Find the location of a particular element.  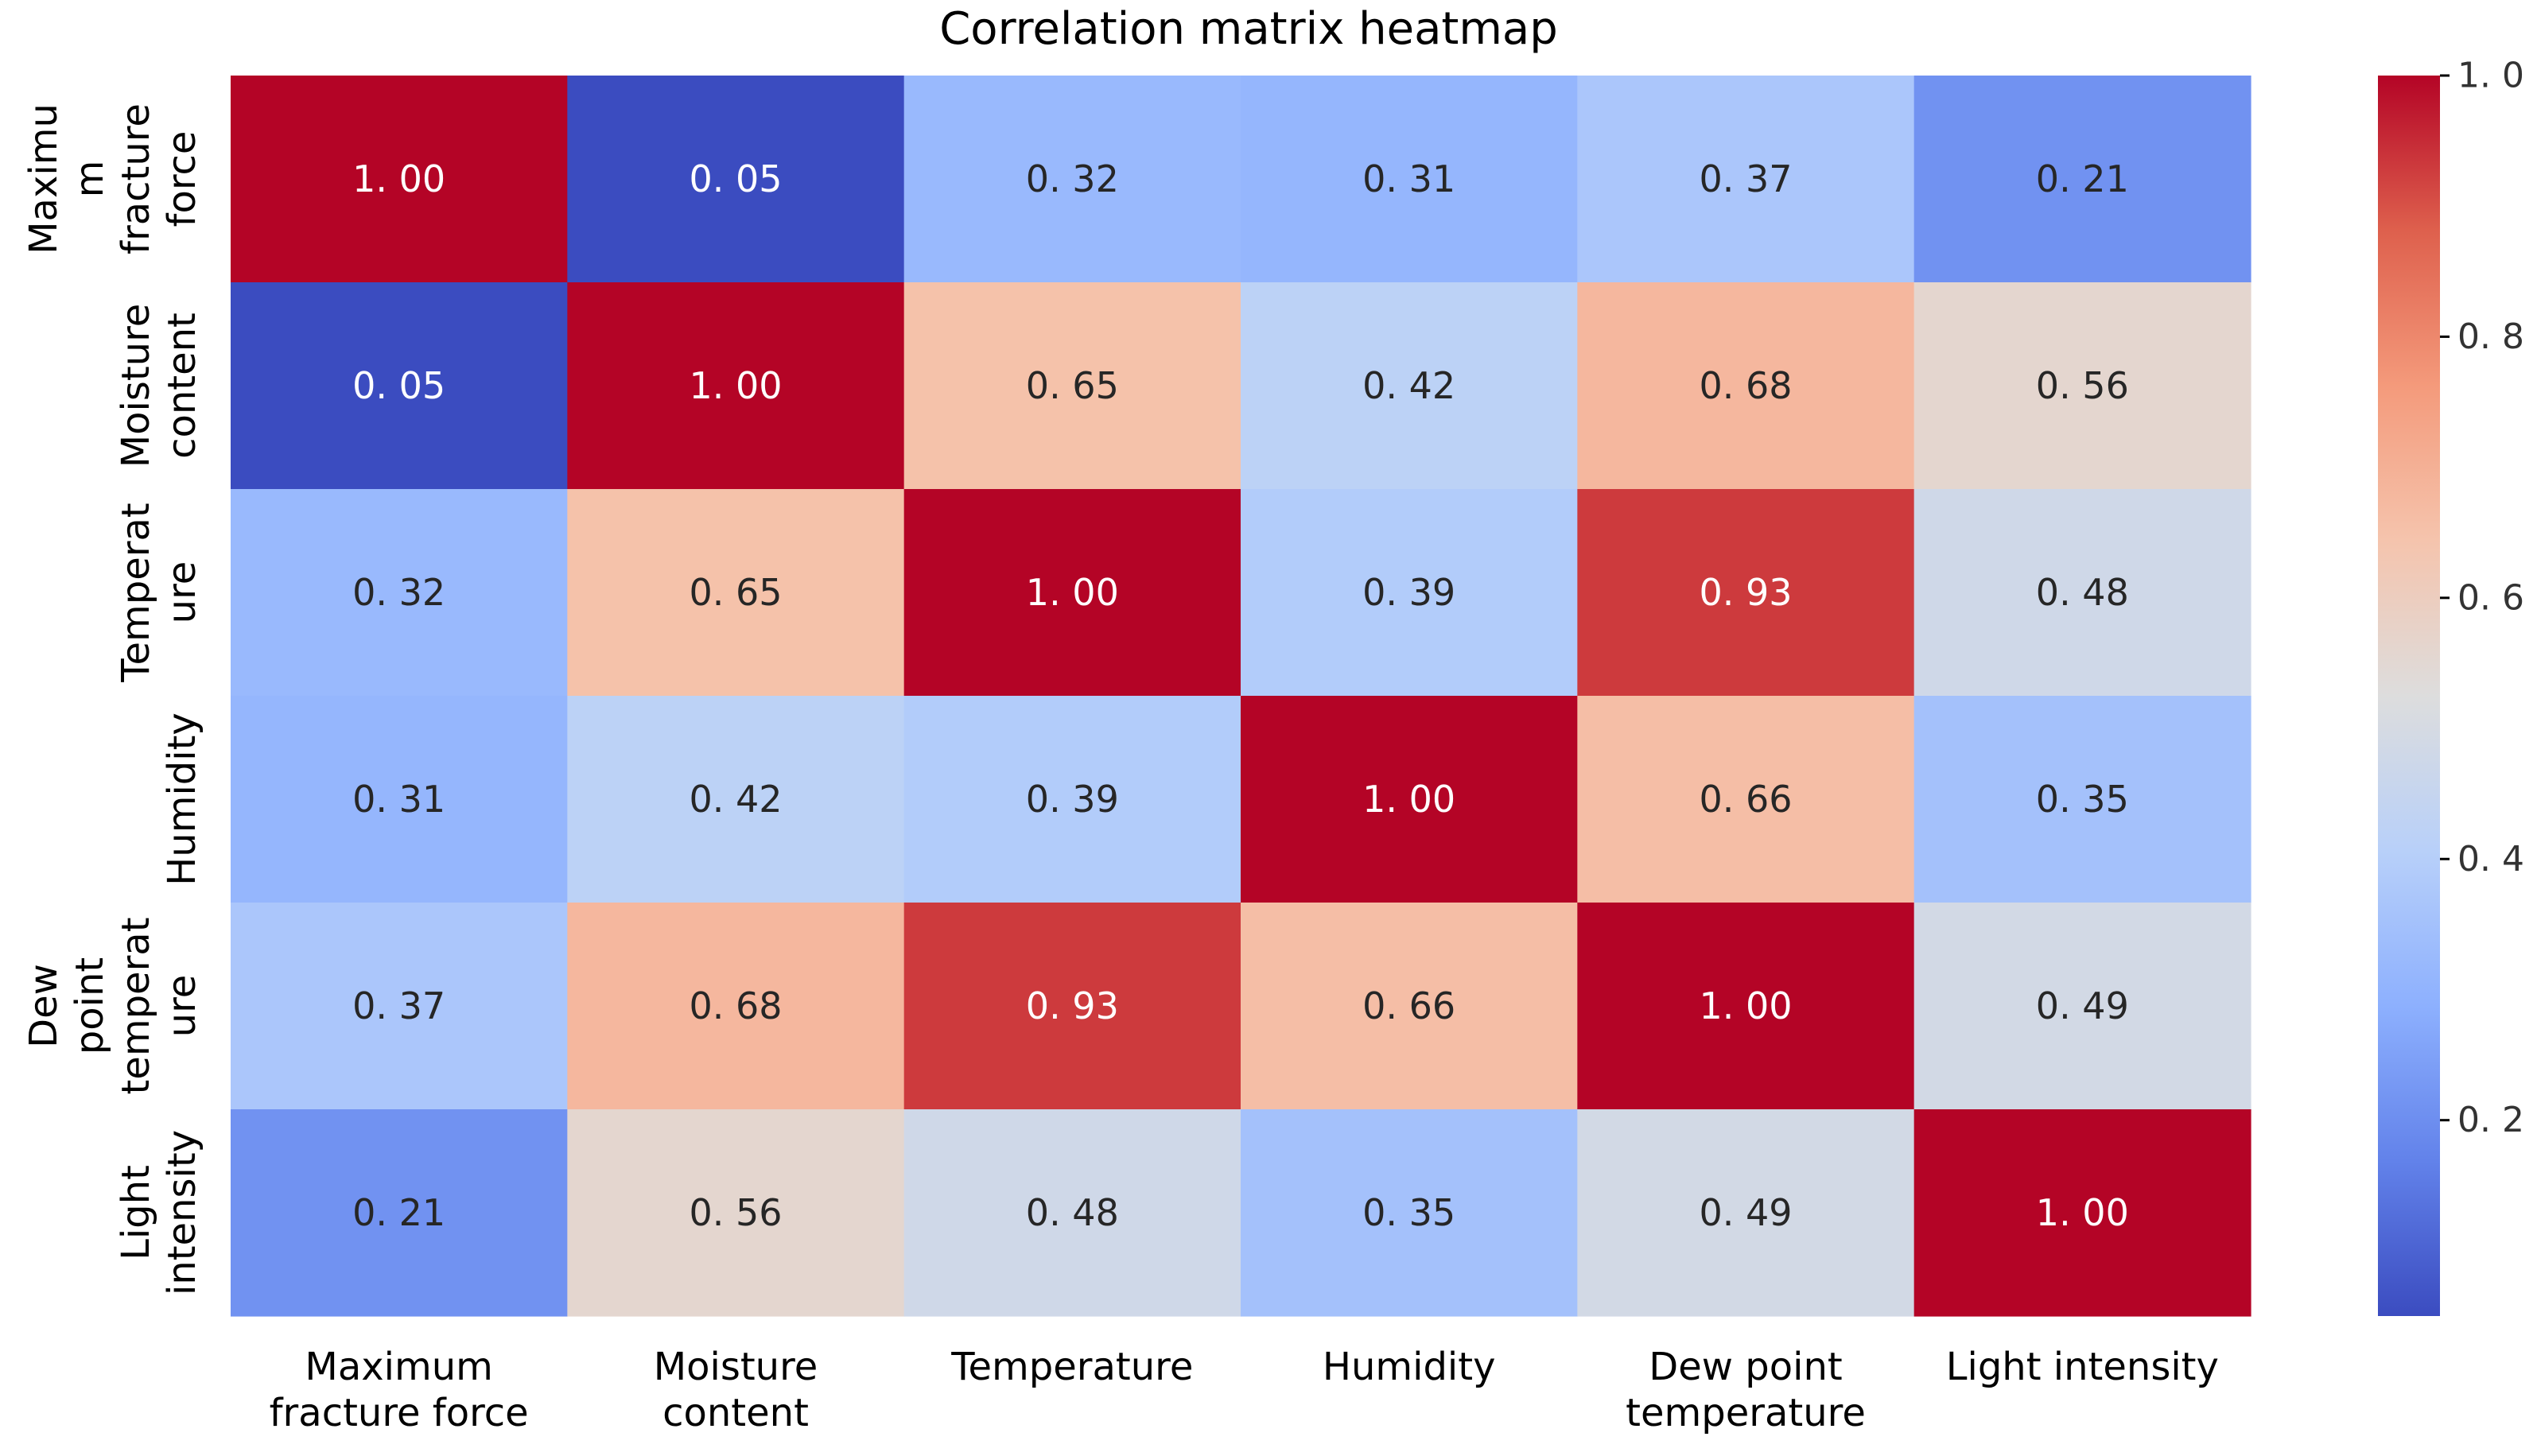

y-tick-label-group: Lightintensity is located at coordinates (159, 1212).